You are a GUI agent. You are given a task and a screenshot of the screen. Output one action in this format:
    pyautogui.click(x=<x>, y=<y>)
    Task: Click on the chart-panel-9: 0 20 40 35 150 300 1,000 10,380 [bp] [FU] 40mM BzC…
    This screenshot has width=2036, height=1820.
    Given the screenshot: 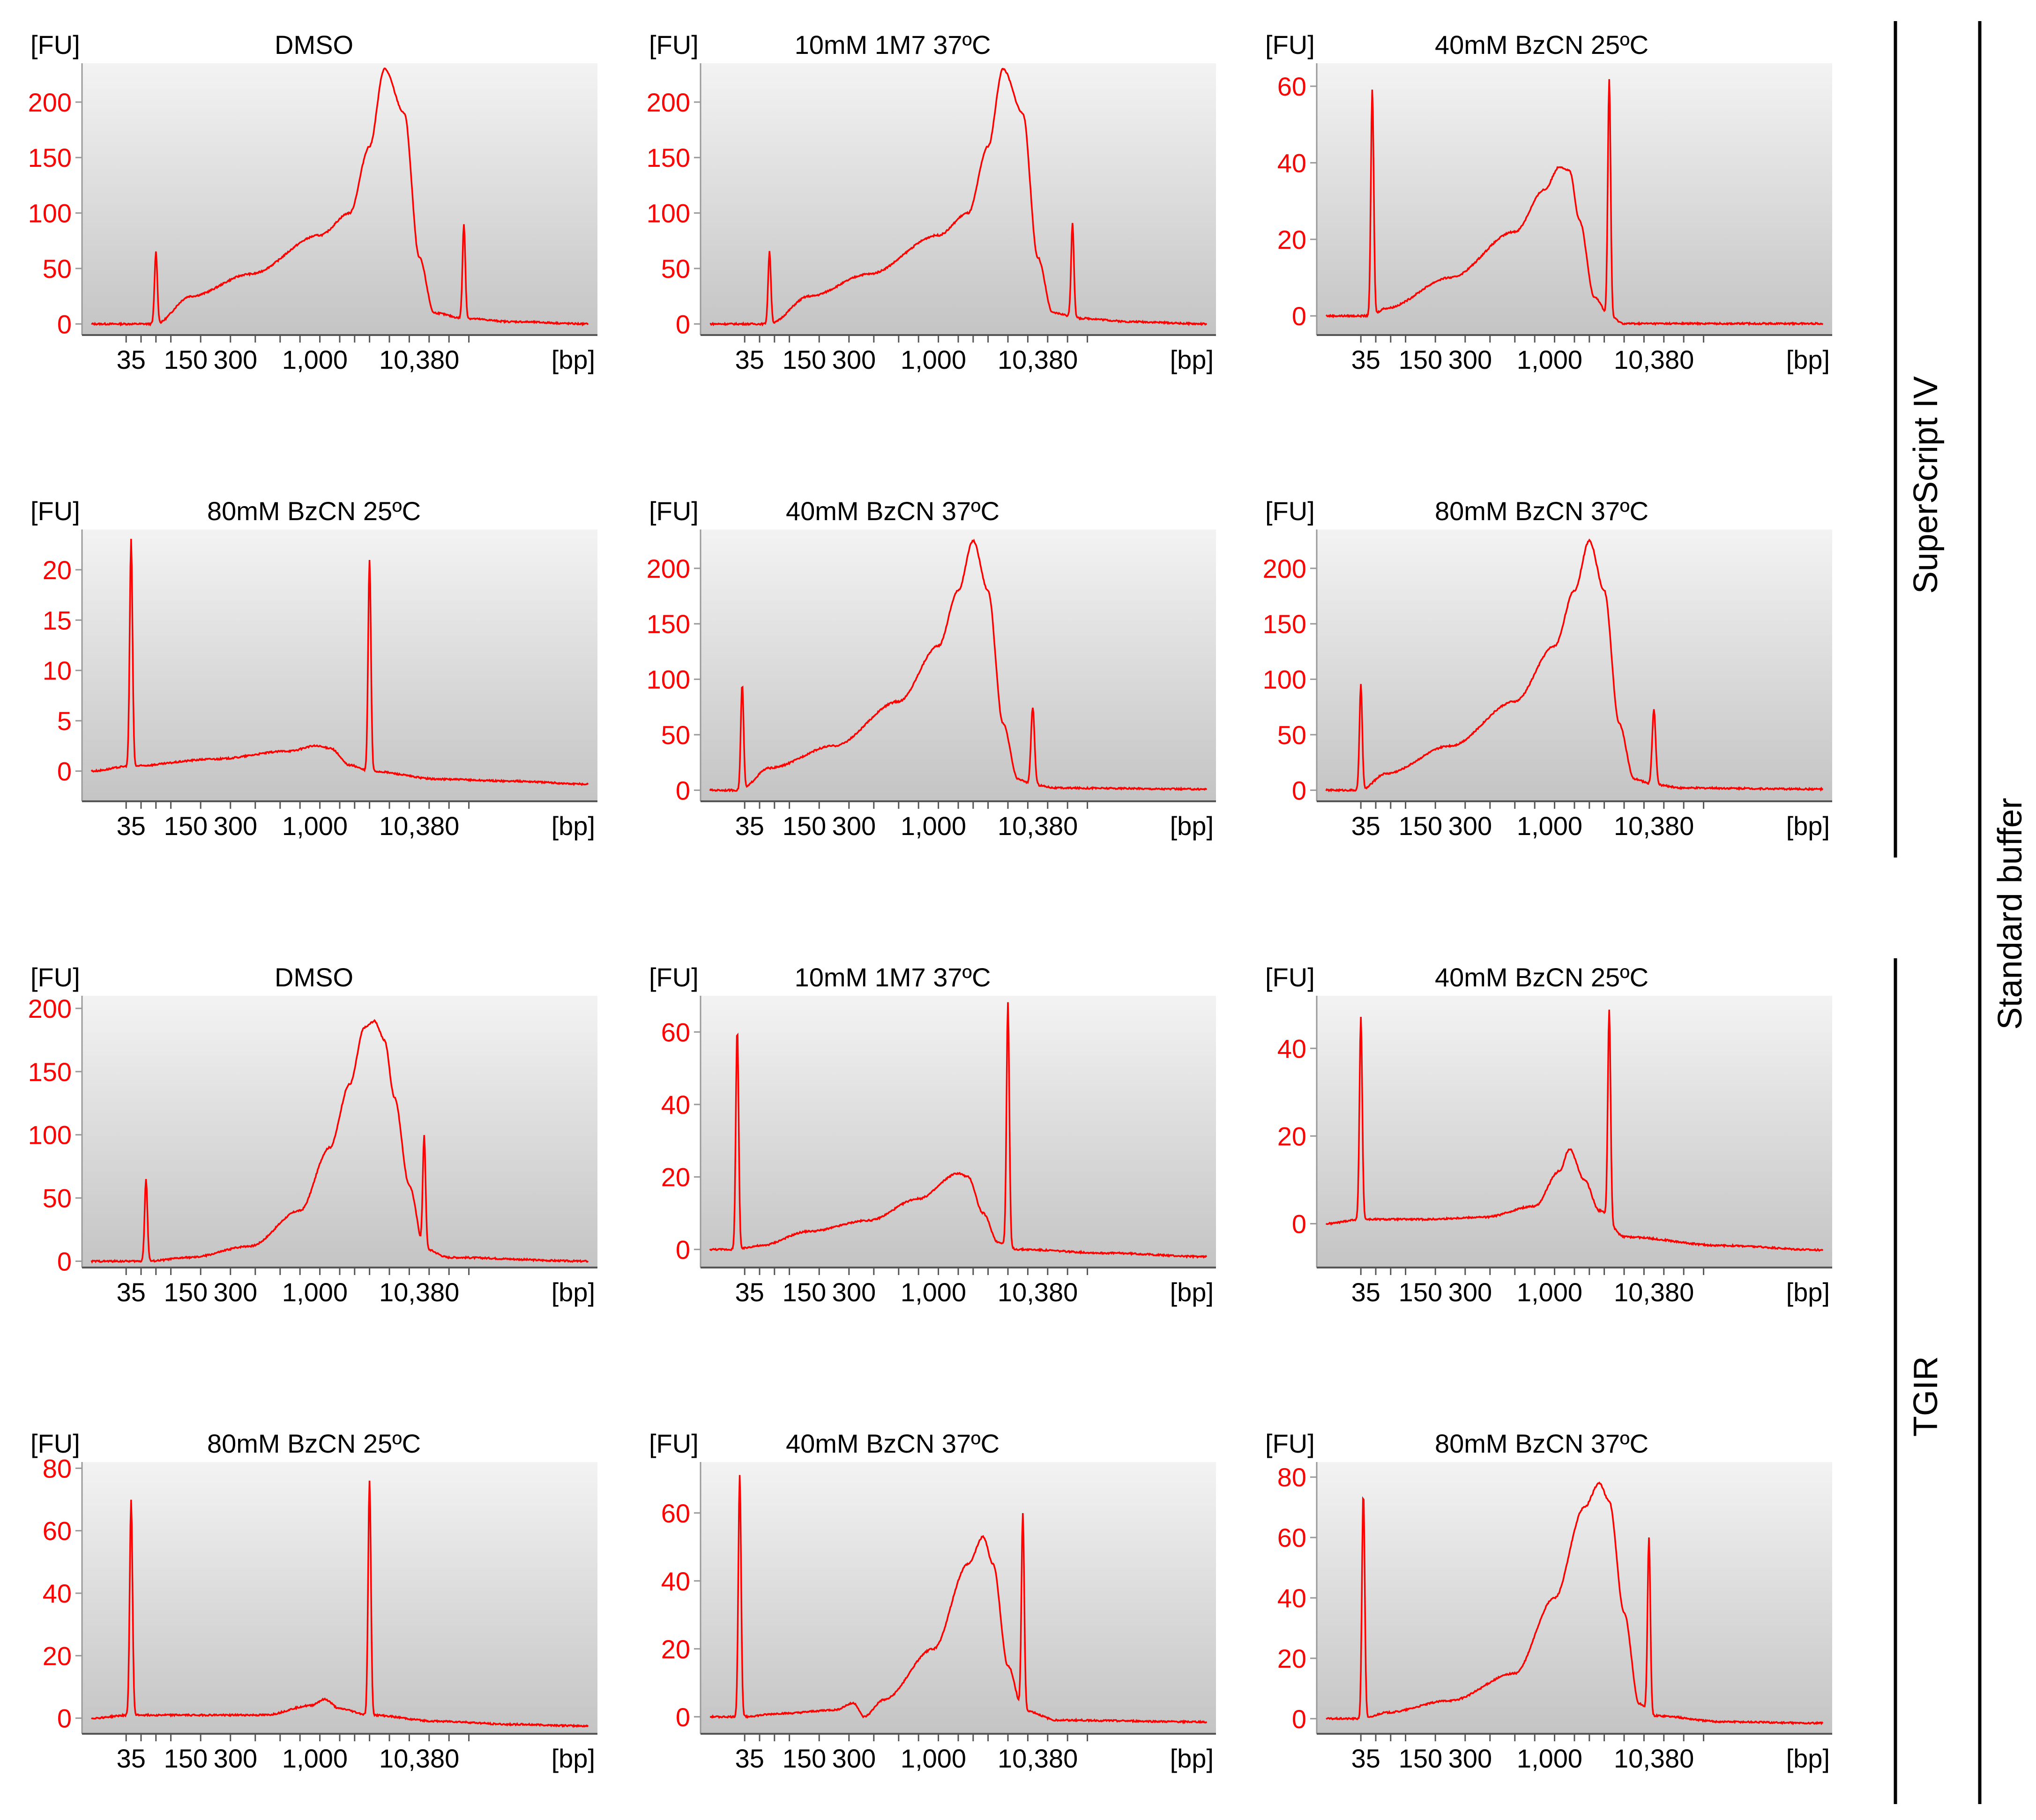 What is the action you would take?
    pyautogui.click(x=1548, y=1134)
    